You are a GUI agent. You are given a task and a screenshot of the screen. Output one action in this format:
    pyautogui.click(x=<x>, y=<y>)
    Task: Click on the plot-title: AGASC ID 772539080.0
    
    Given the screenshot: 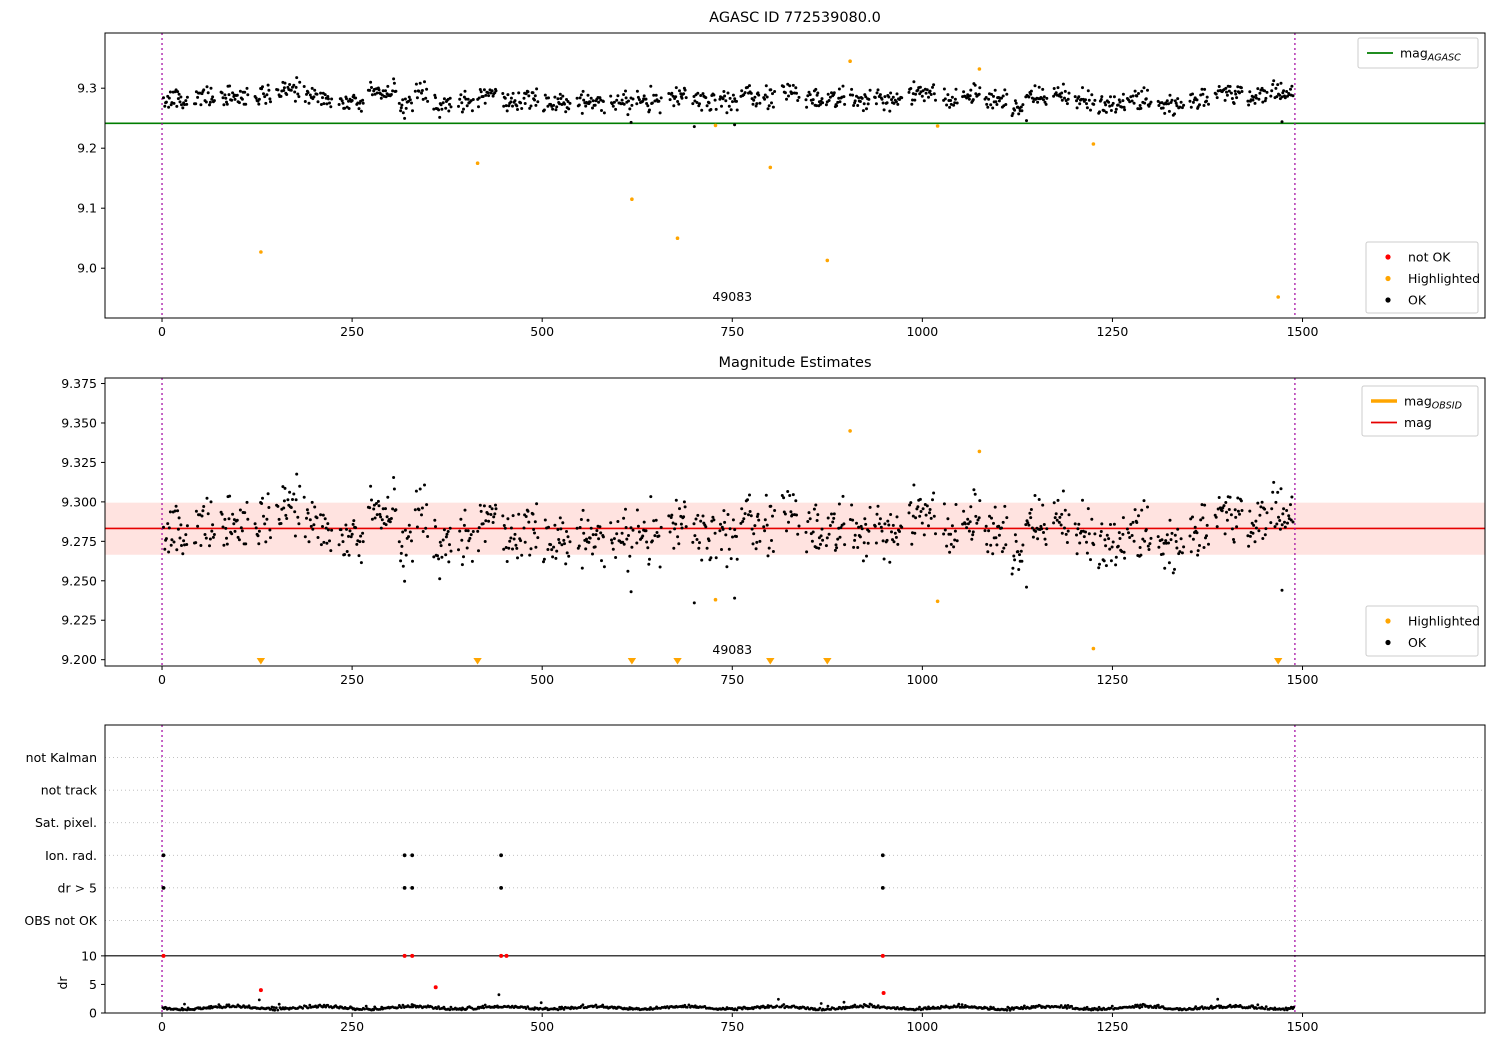 What is the action you would take?
    pyautogui.click(x=795, y=18)
    